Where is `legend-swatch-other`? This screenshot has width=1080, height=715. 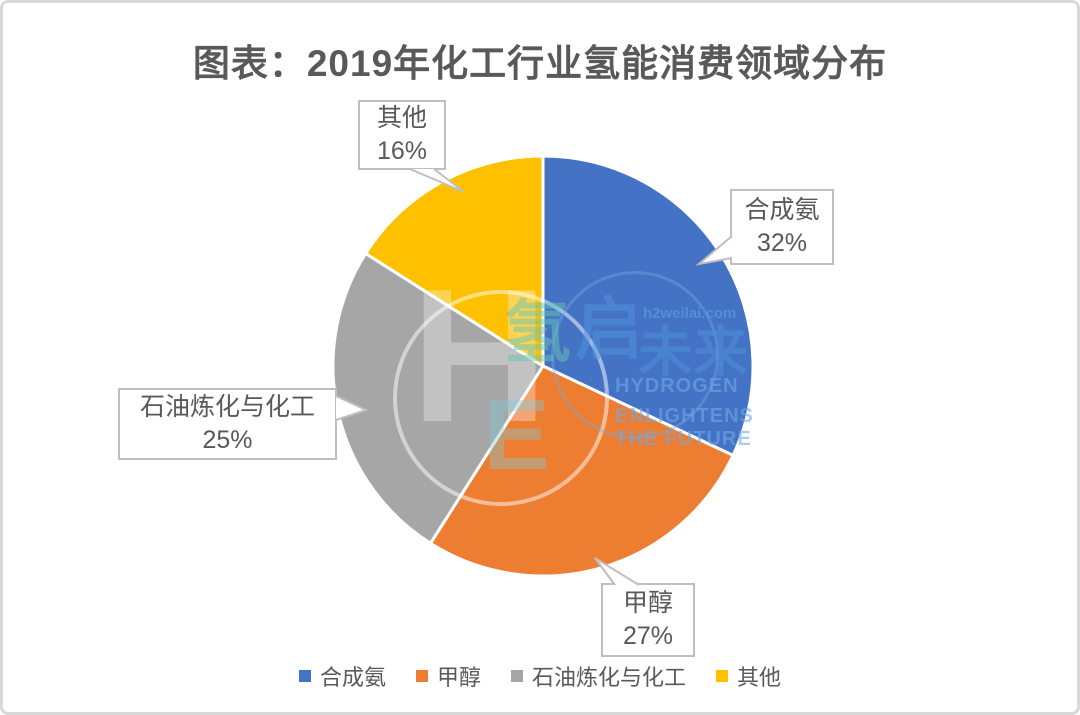 legend-swatch-other is located at coordinates (722, 676).